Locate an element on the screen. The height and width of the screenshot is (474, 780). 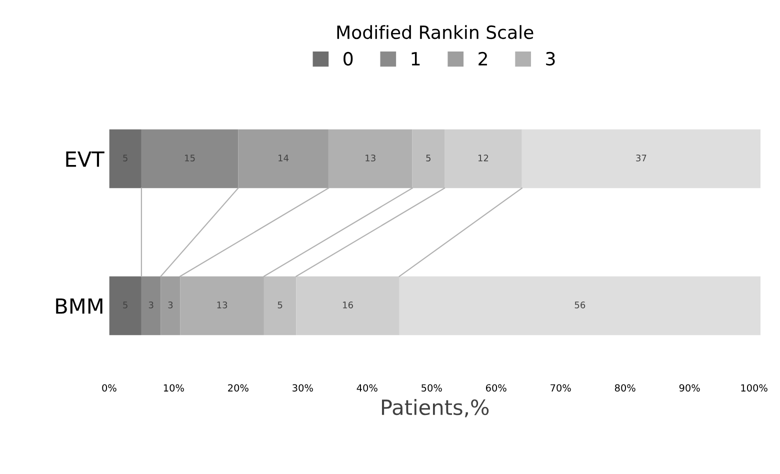
x-tick-label: 50% is located at coordinates (432, 388).